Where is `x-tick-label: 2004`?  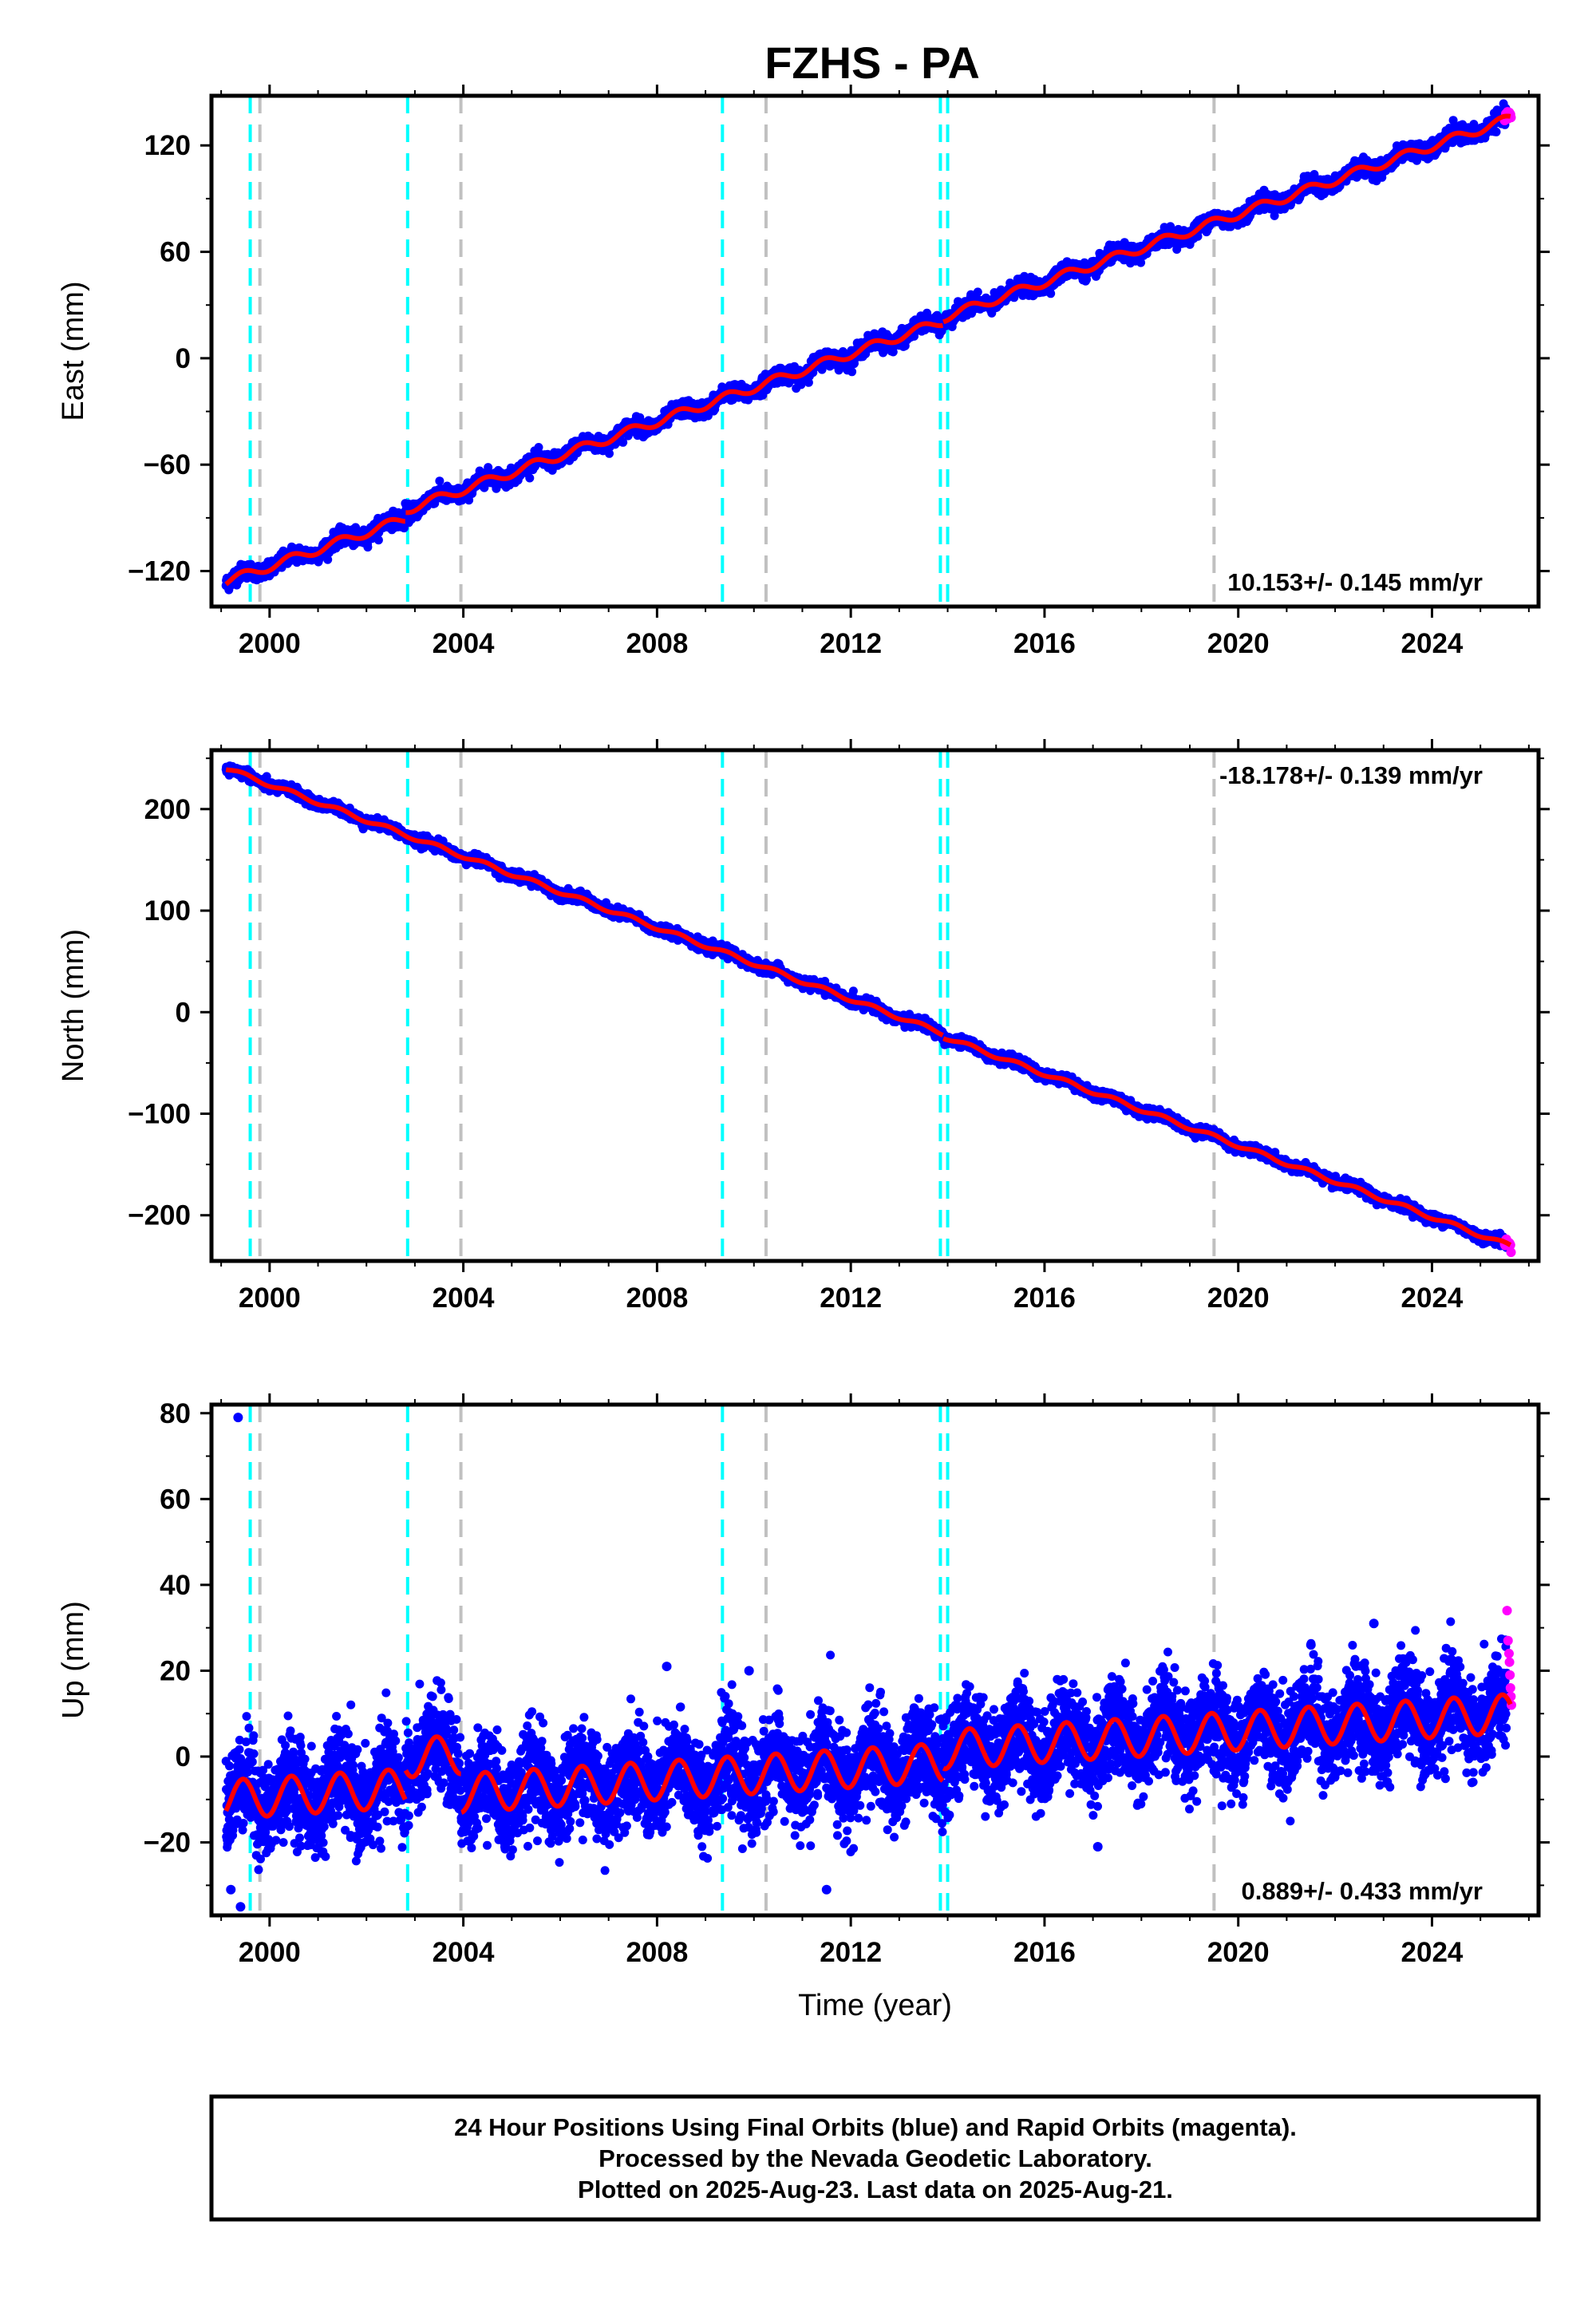
x-tick-label: 2004 is located at coordinates (464, 643).